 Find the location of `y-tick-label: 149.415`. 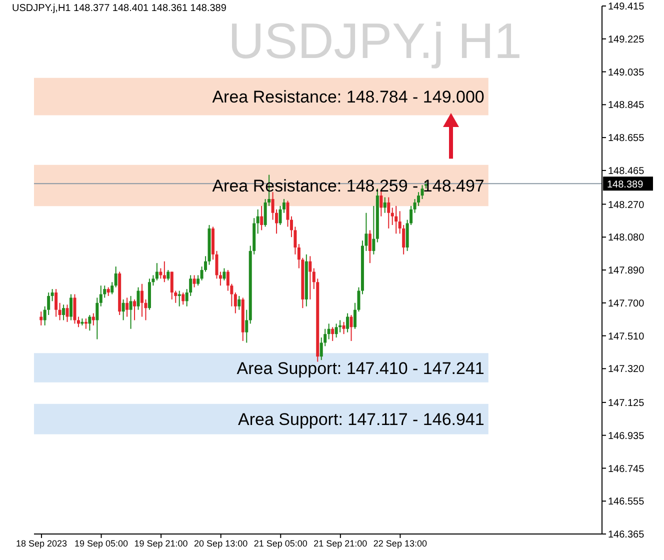

y-tick-label: 149.415 is located at coordinates (626, 7).